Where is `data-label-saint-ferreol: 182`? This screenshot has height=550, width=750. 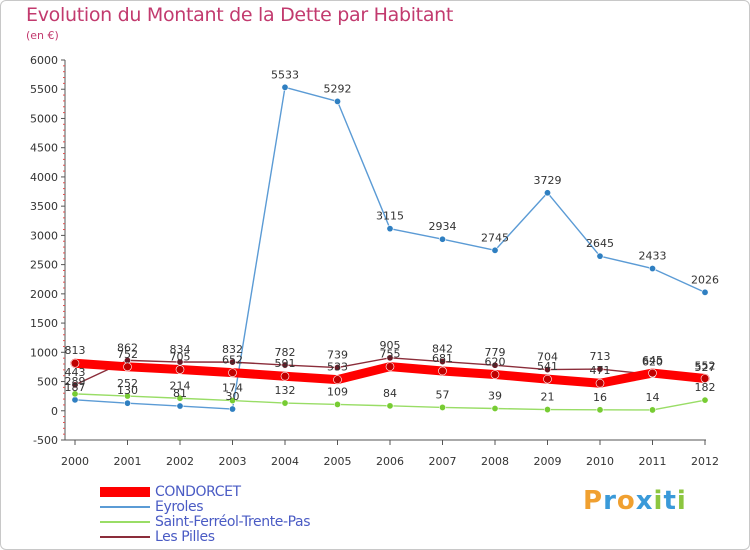
data-label-saint-ferreol: 182 is located at coordinates (705, 387).